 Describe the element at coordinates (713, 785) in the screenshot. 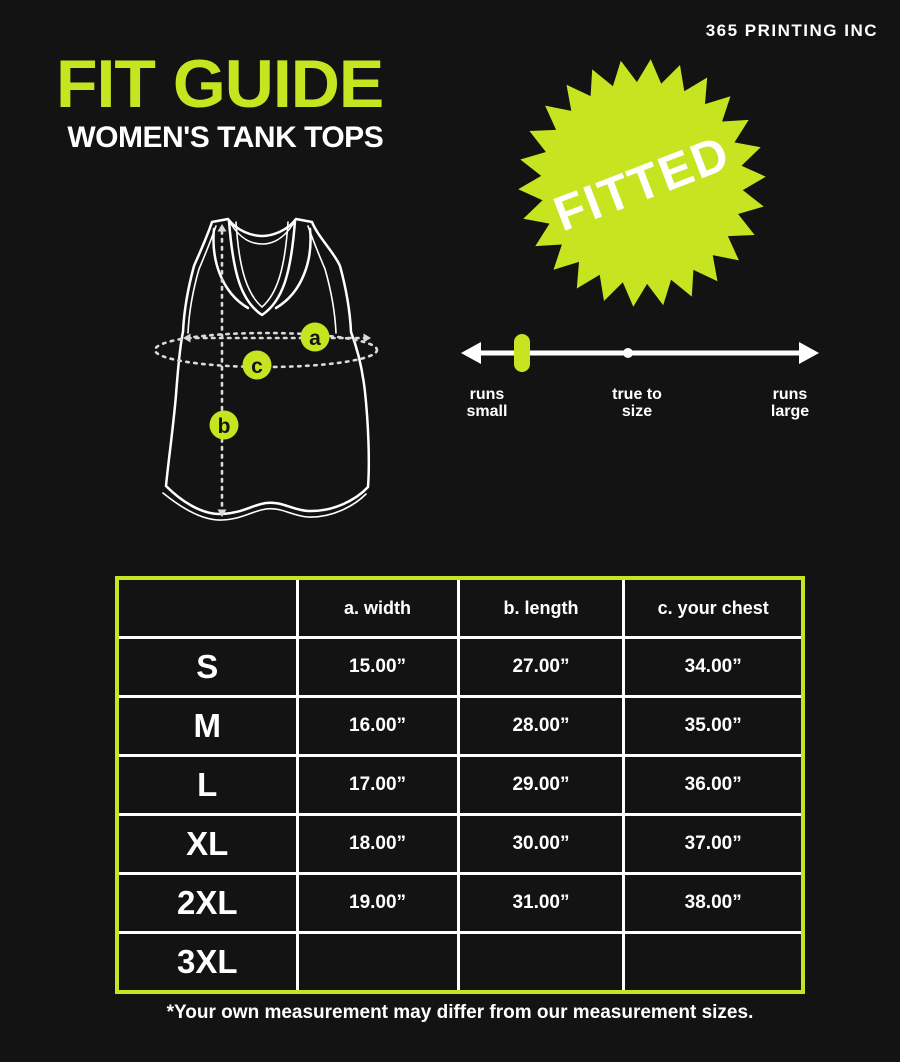

I see `value-cell: 36.00”` at that location.